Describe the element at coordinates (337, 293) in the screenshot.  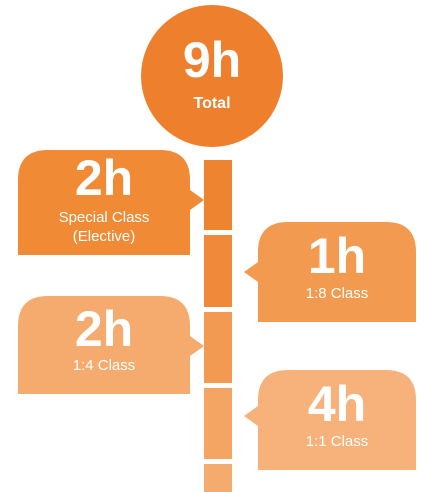
I see `item-label: 1:8 Class` at that location.